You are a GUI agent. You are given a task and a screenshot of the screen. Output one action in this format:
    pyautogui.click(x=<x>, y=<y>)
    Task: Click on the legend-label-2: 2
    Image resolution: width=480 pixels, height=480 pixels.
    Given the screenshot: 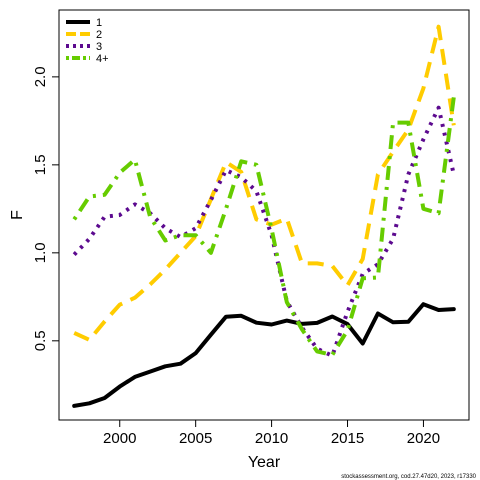 What is the action you would take?
    pyautogui.click(x=99, y=35)
    